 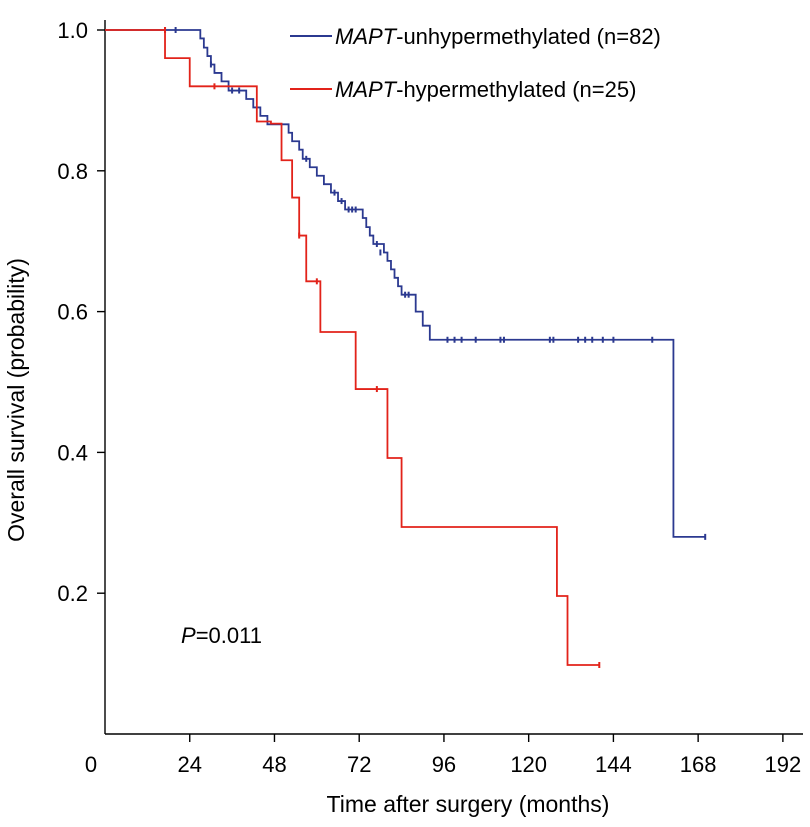 What do you see at coordinates (229, 635) in the screenshot?
I see `p-value-rest: =0.011` at bounding box center [229, 635].